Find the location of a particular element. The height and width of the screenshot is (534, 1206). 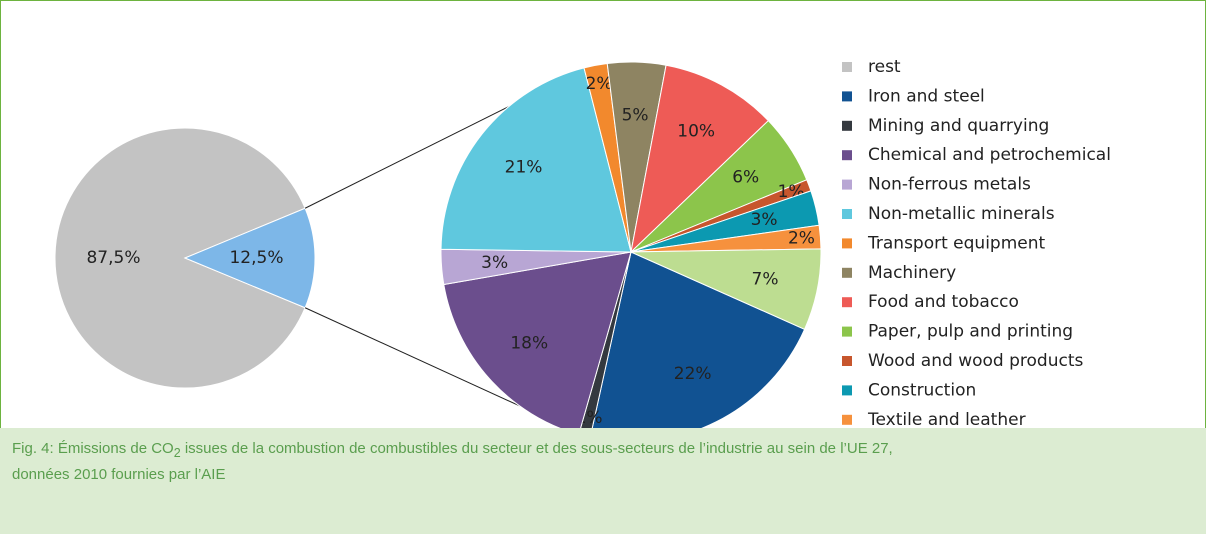

caption-prefix: Fig. 4: Émissions de CO is located at coordinates (93, 448).